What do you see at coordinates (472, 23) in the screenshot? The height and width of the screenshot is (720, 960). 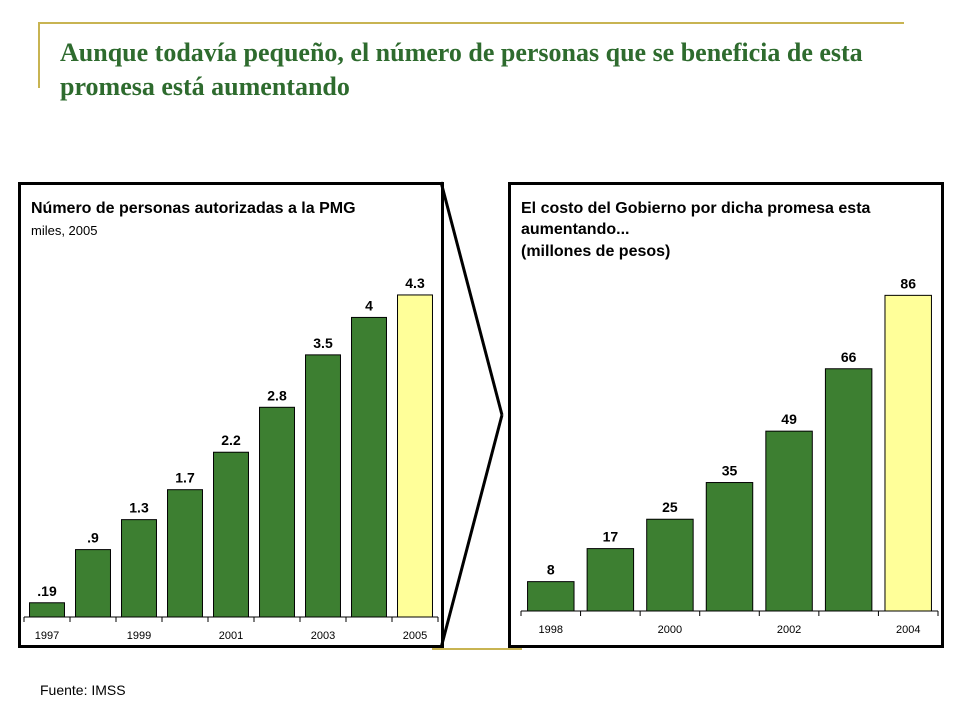 I see `top-rule` at bounding box center [472, 23].